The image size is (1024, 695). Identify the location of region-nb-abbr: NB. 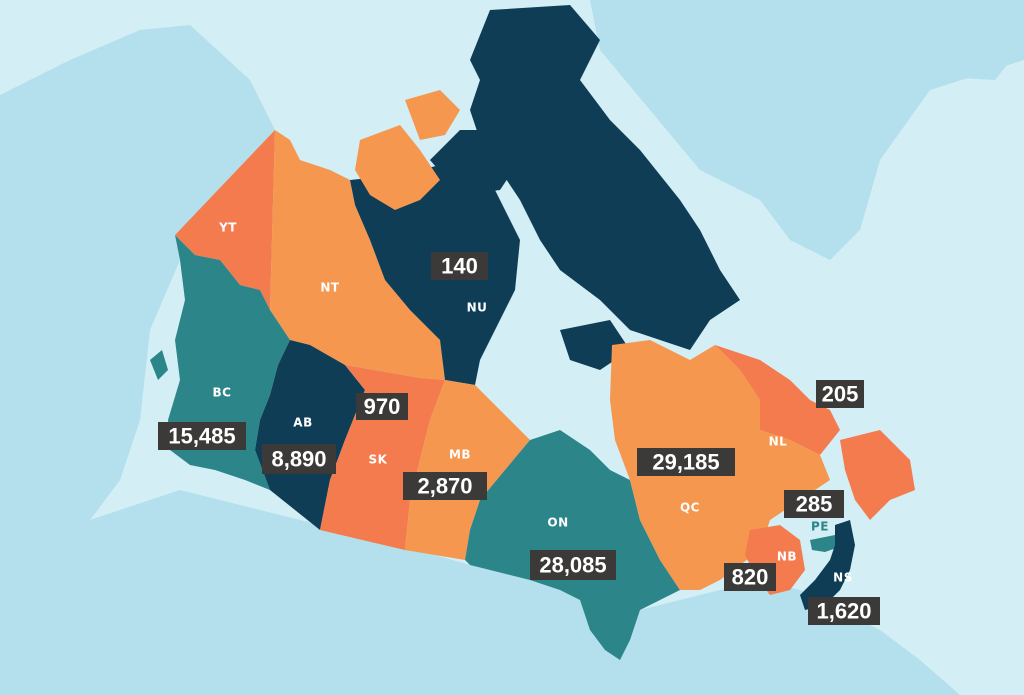
(787, 557).